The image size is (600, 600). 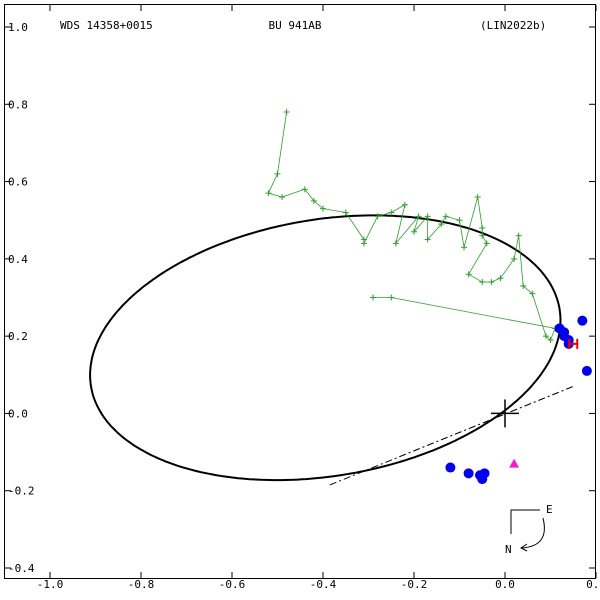 I want to click on compass-icon: E N, so click(x=529, y=529).